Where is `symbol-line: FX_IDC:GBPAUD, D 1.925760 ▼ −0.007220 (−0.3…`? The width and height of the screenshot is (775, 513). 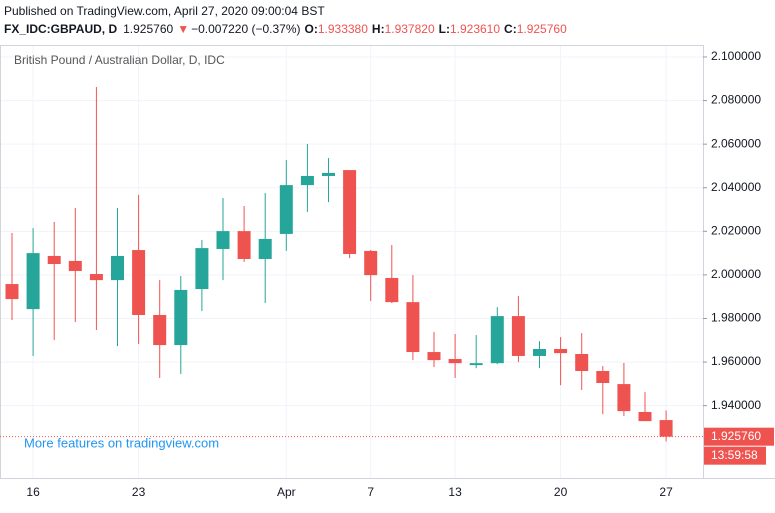
symbol-line: FX_IDC:GBPAUD, D 1.925760 ▼ −0.007220 (−0.3… is located at coordinates (285, 29).